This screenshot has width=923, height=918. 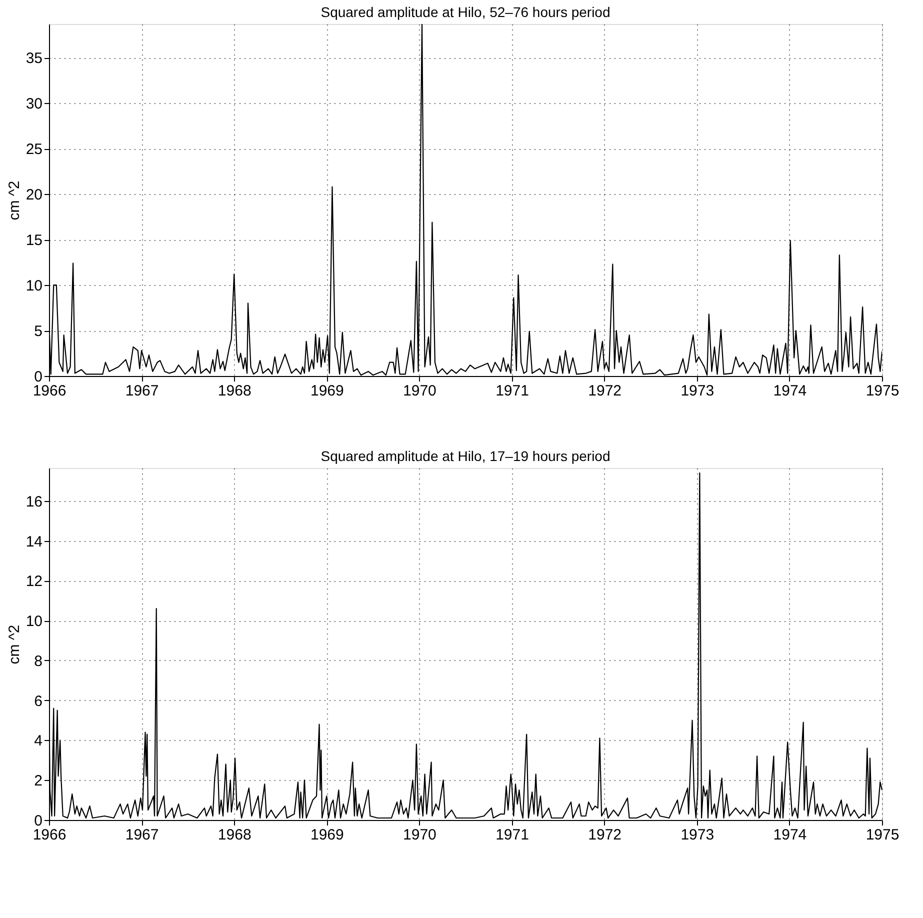 I want to click on y-tick-label: 20, so click(x=34, y=195).